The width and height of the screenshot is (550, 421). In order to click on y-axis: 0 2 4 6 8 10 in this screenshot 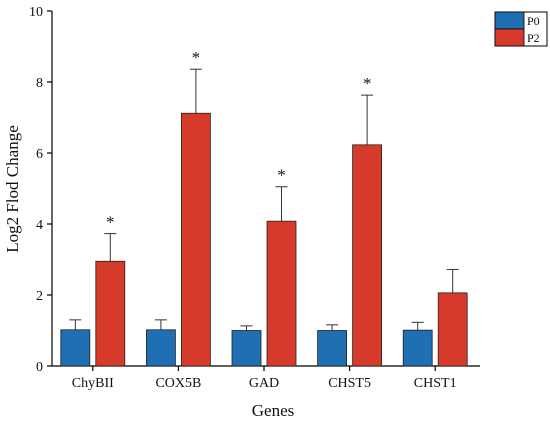, I will do `click(41, 190)`.